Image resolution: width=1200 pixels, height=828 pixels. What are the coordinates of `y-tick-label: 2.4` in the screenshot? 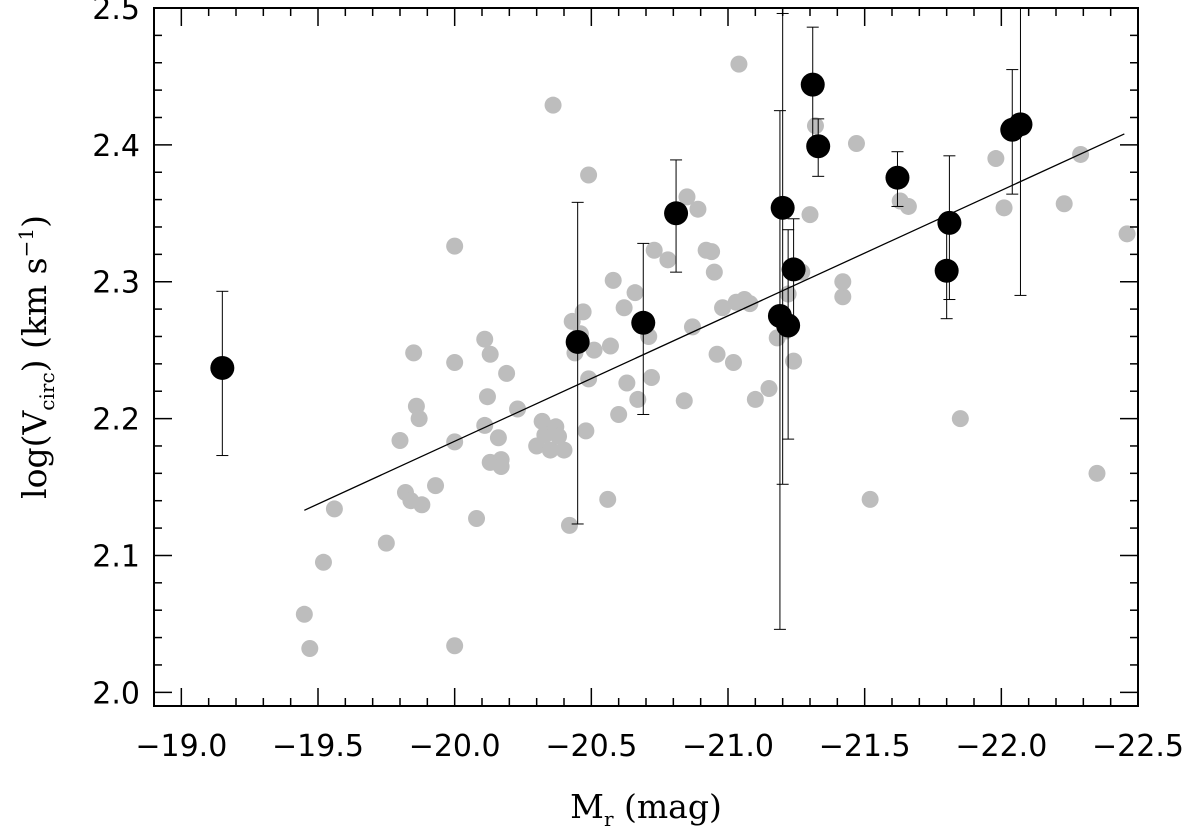 It's located at (116, 146).